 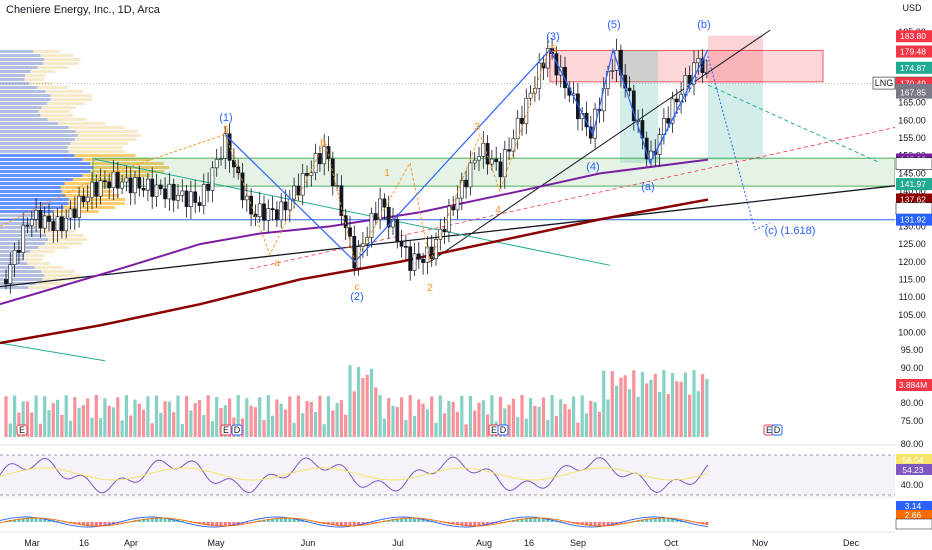 I want to click on trendline-teal, so click(x=352, y=212).